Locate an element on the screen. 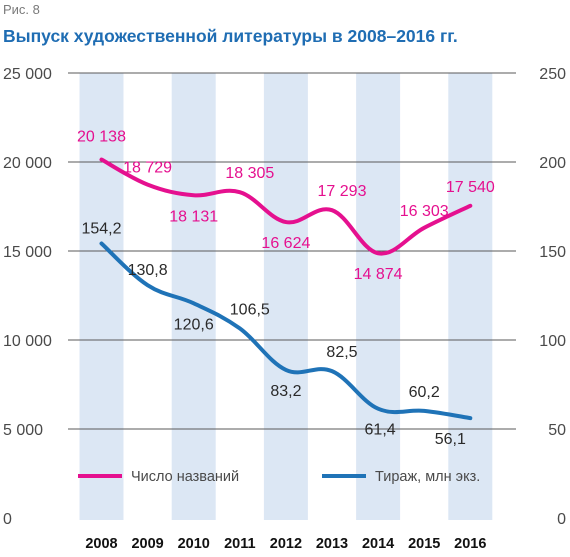  data-label: 17 293 is located at coordinates (342, 191).